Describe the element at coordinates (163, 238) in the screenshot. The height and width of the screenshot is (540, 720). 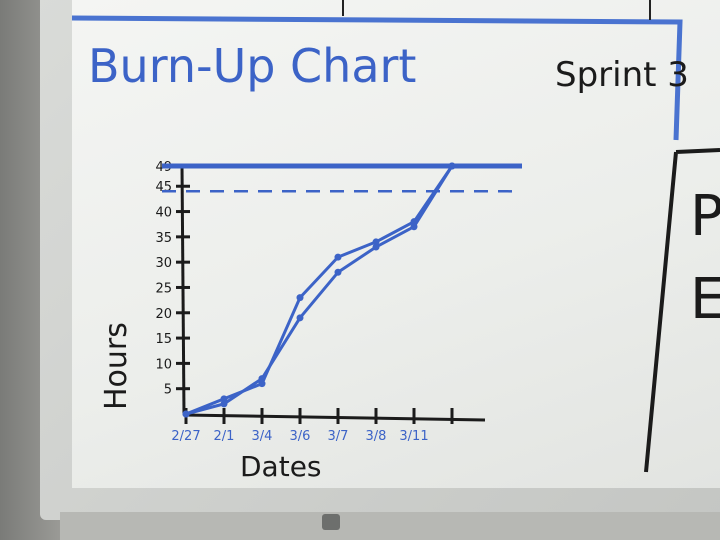
I see `y-tick-label: 35` at that location.